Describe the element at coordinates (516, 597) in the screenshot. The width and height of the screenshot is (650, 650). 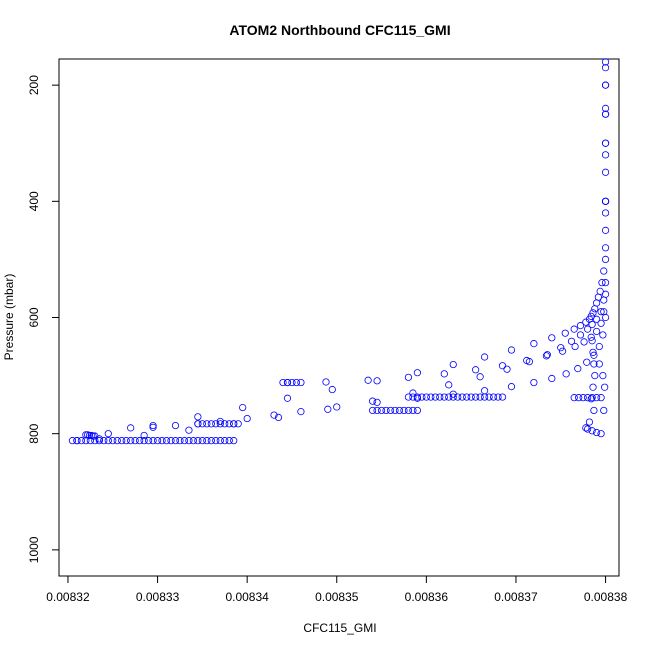
I see `x-tick-label: 0.00837` at that location.